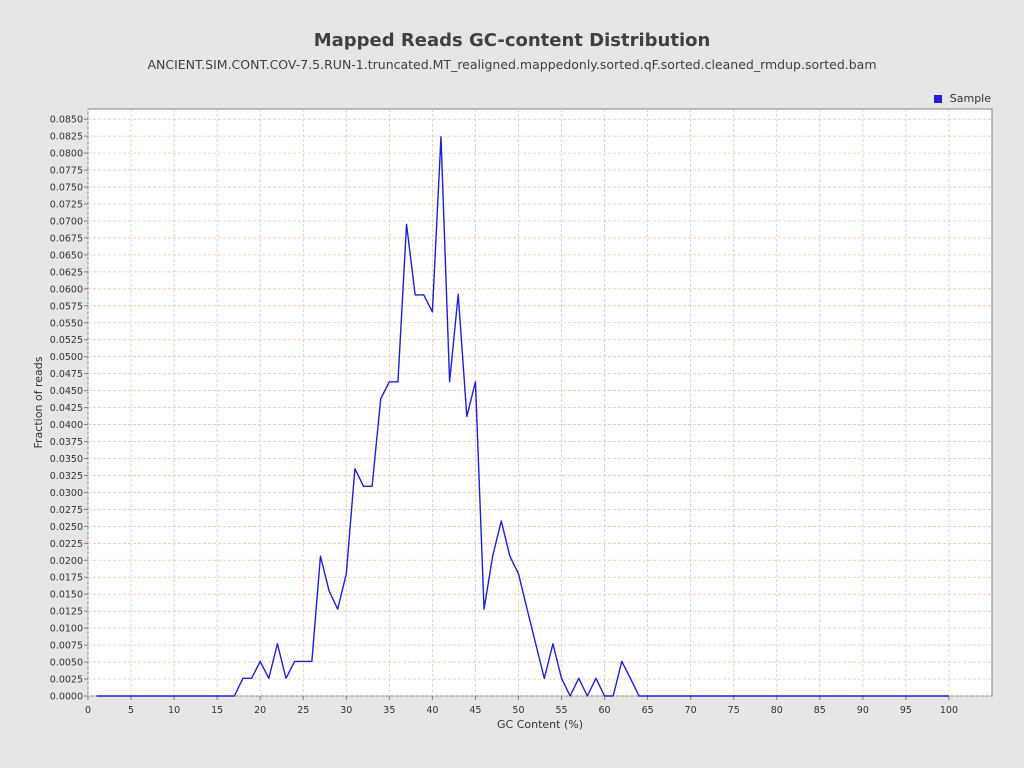 The image size is (1024, 768). What do you see at coordinates (131, 710) in the screenshot?
I see `x-tick-label: 5` at bounding box center [131, 710].